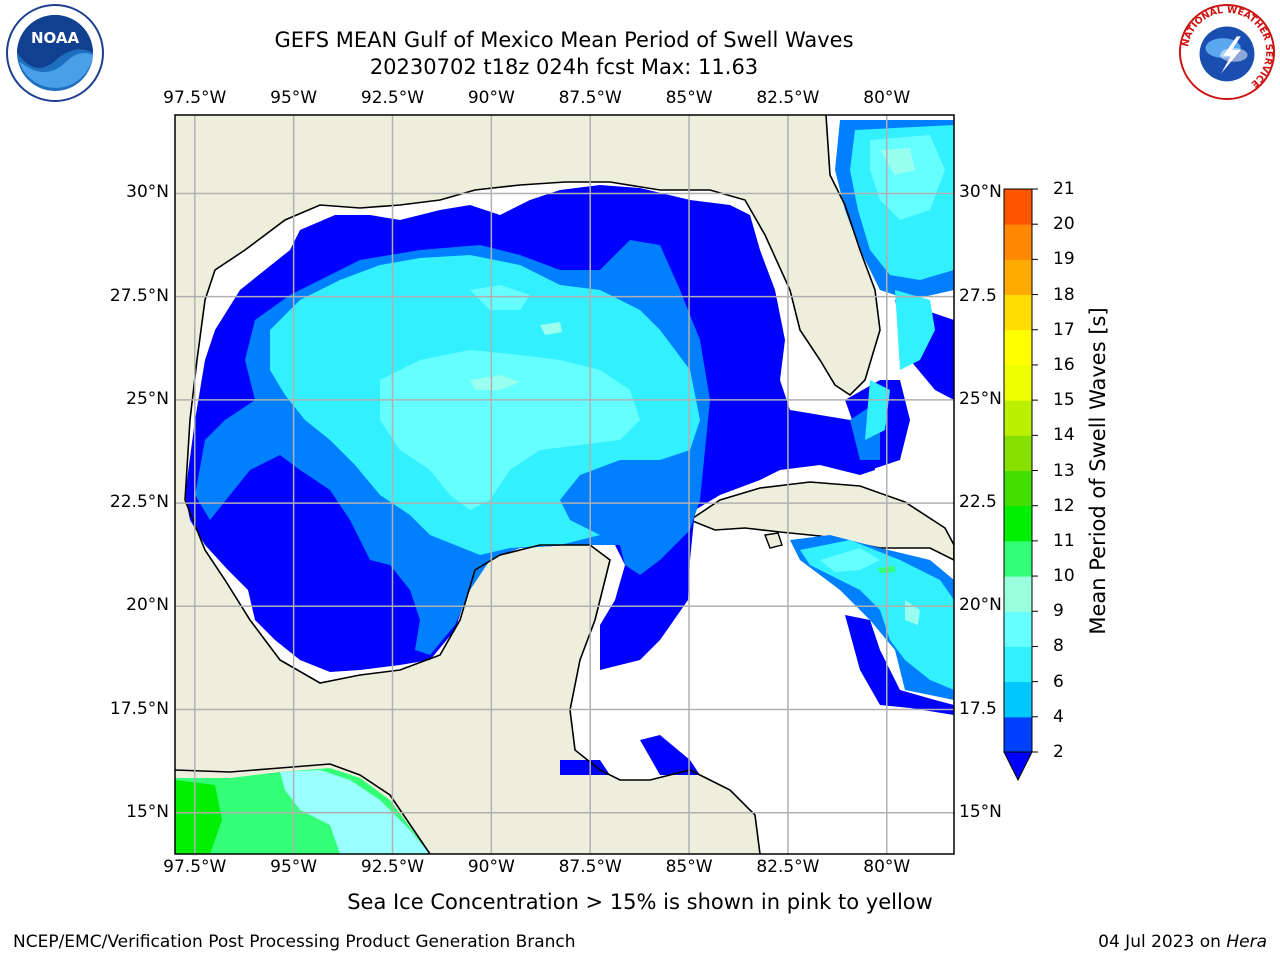  I want to click on noaa-logo-text: NOAA, so click(55, 38).